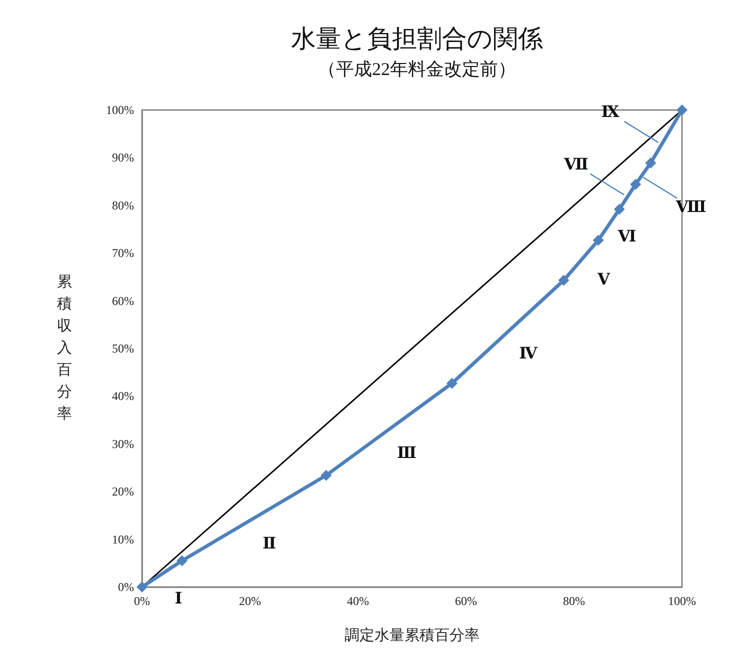 This screenshot has width=735, height=669. I want to click on chart-title: 水量と負担割合の関係, so click(417, 39).